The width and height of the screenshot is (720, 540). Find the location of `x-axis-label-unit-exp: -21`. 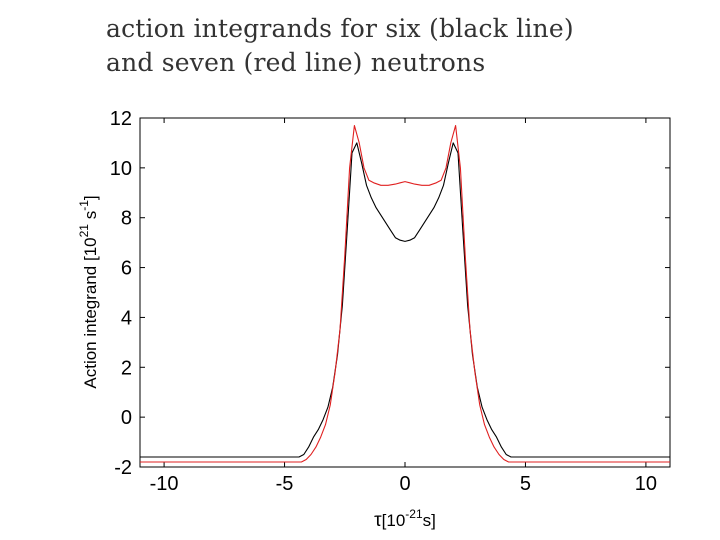

x-axis-label-unit-exp: -21 is located at coordinates (414, 514).